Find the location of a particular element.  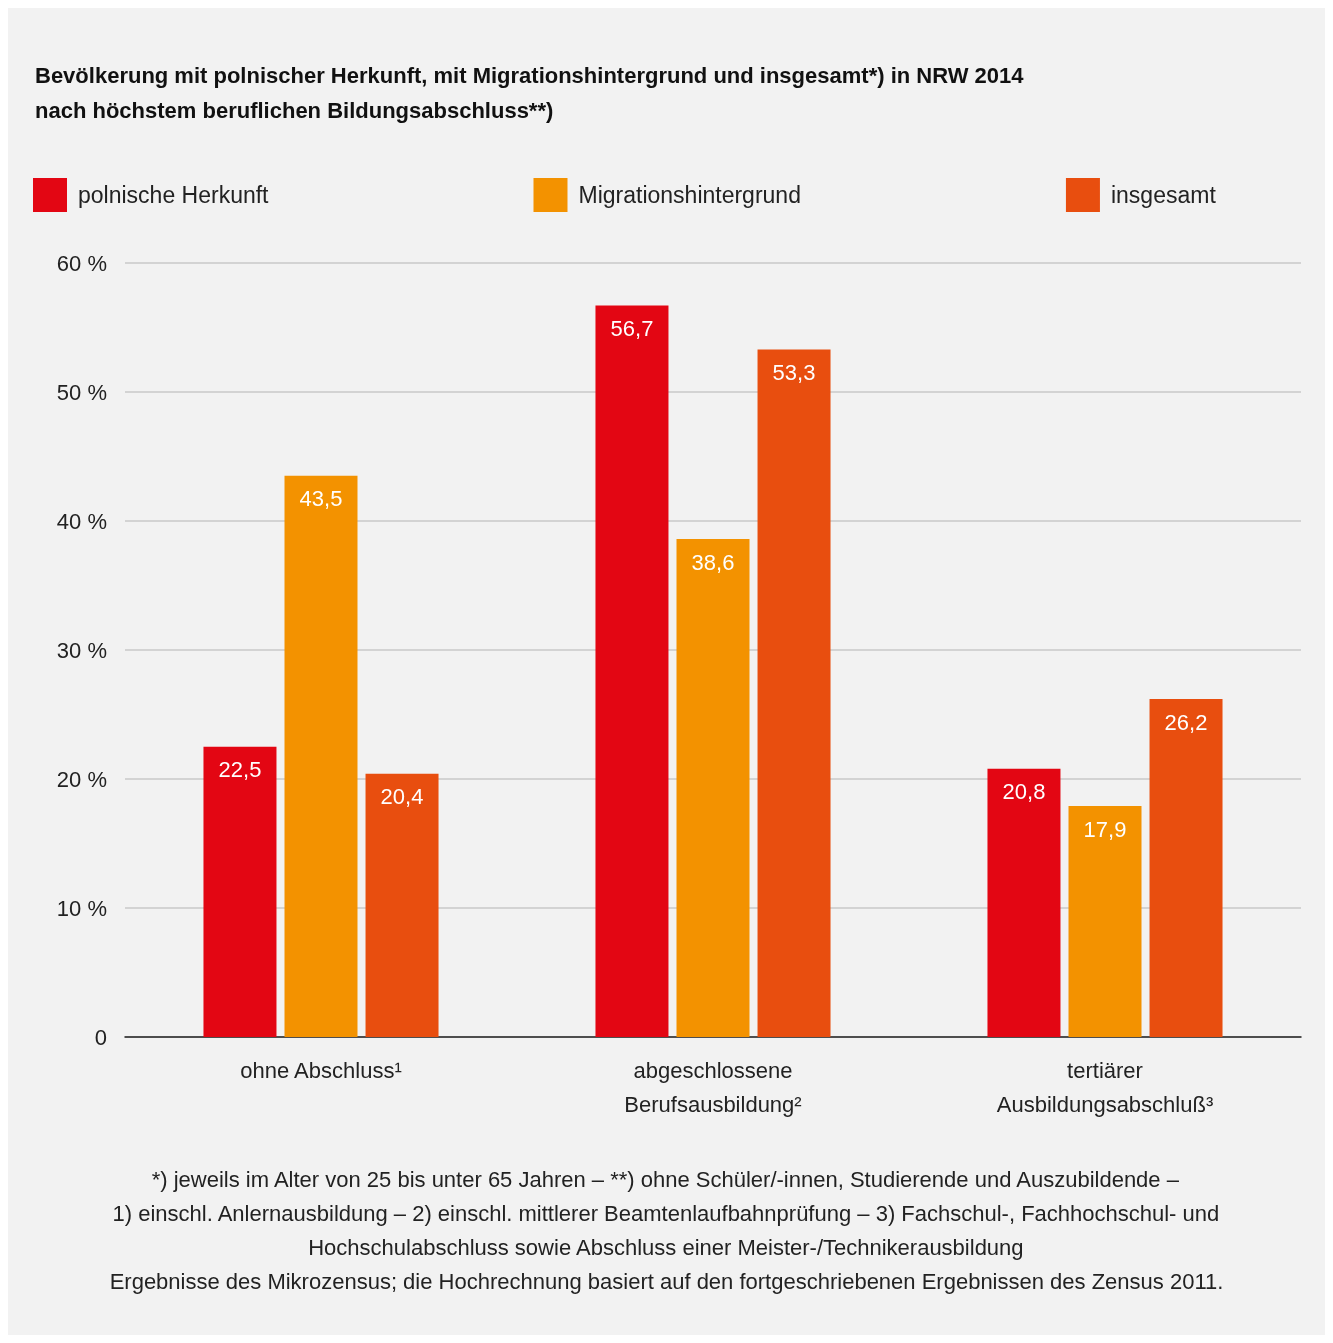

text: *) jeweils im Alter von 25 bis unter 65 Jahren – **) ohne Schüler/-innen, Studierende und Auszubildende – is located at coordinates (665, 1179).